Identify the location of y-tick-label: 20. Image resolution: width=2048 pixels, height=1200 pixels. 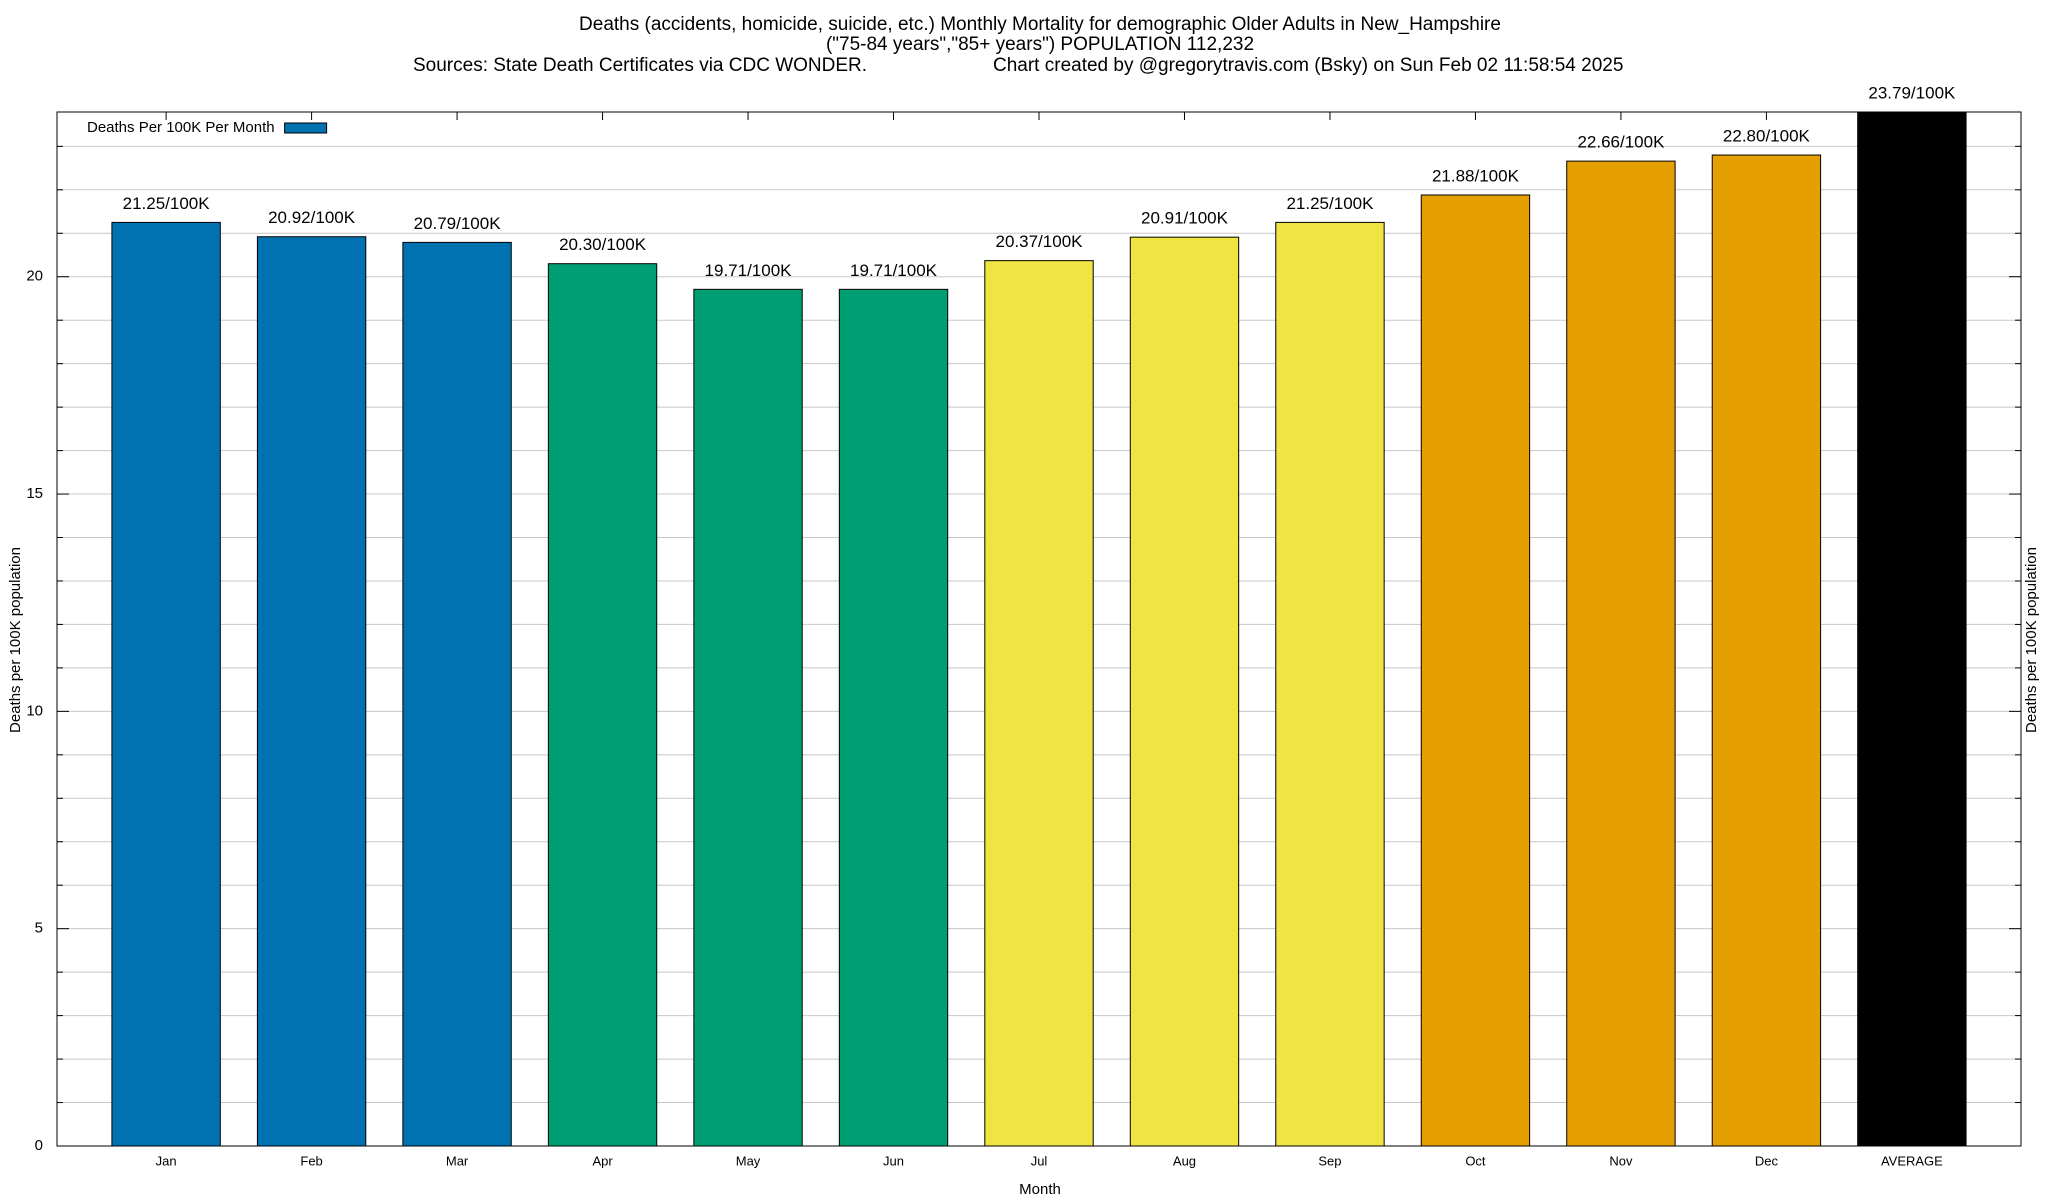
(34, 276).